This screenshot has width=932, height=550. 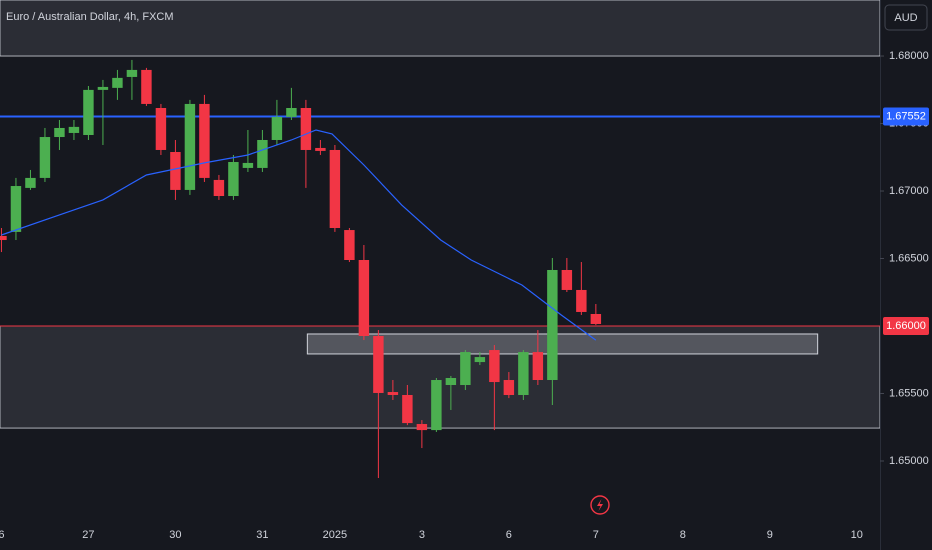 What do you see at coordinates (596, 535) in the screenshot?
I see `x-tick-label: 7` at bounding box center [596, 535].